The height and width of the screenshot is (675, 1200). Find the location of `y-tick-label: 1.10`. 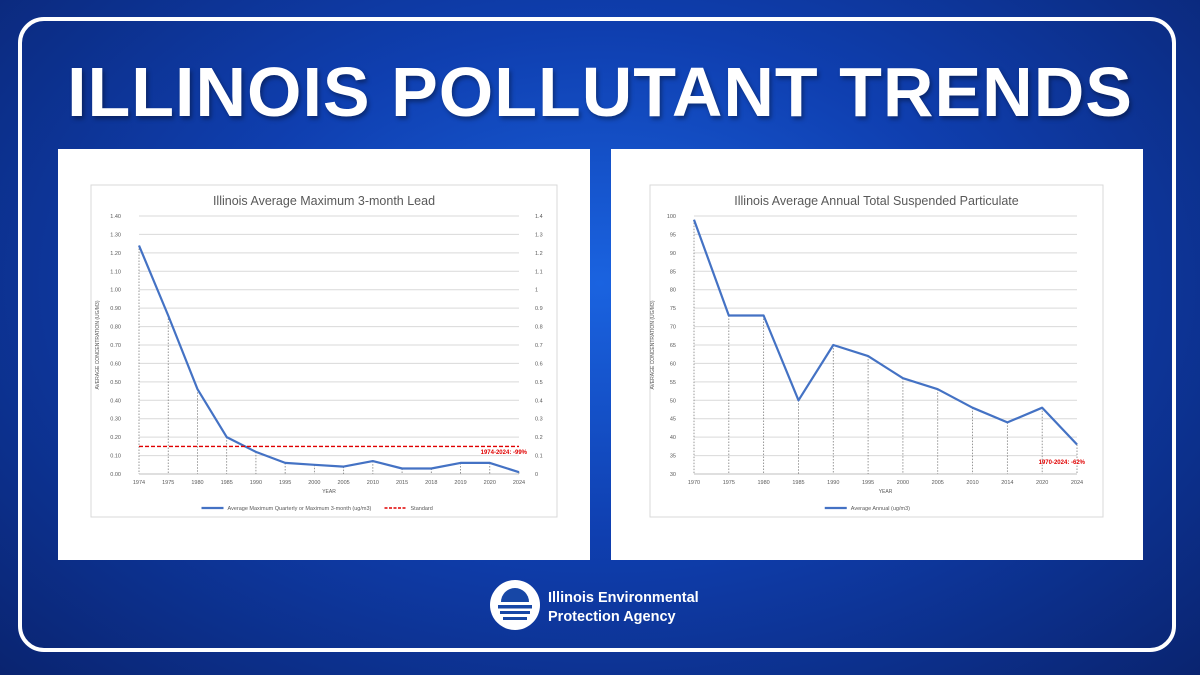

y-tick-label: 1.10 is located at coordinates (115, 272).